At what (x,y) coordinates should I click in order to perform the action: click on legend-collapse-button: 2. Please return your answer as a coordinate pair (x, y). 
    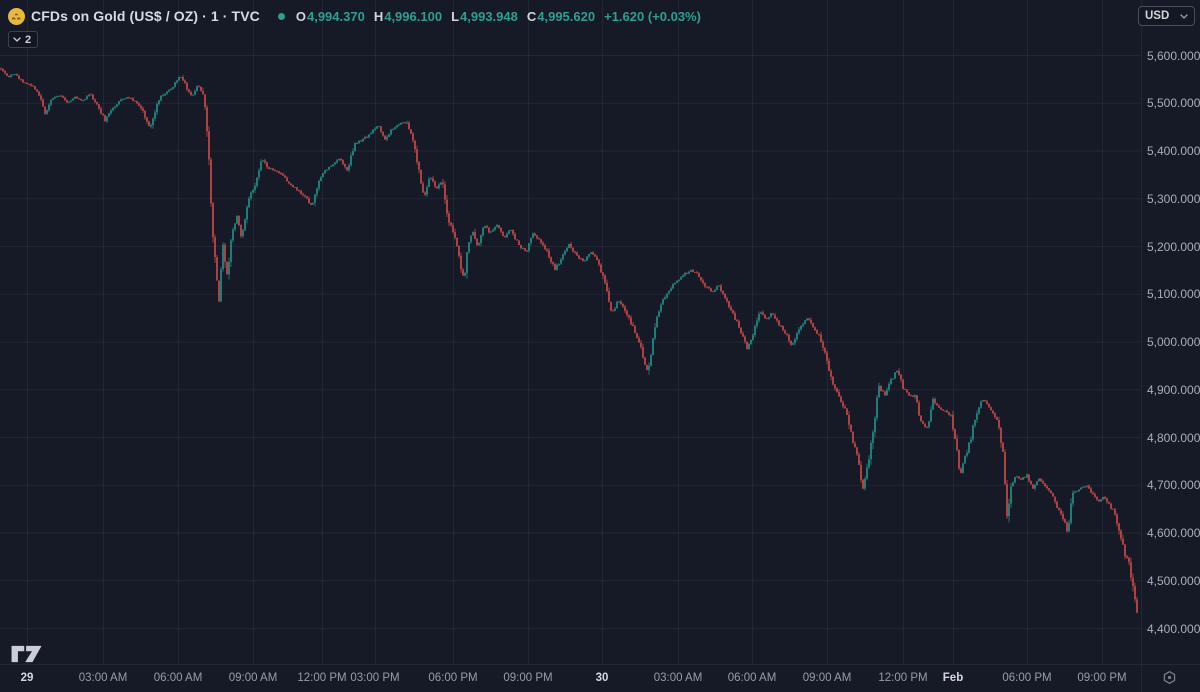
    Looking at the image, I should click on (23, 39).